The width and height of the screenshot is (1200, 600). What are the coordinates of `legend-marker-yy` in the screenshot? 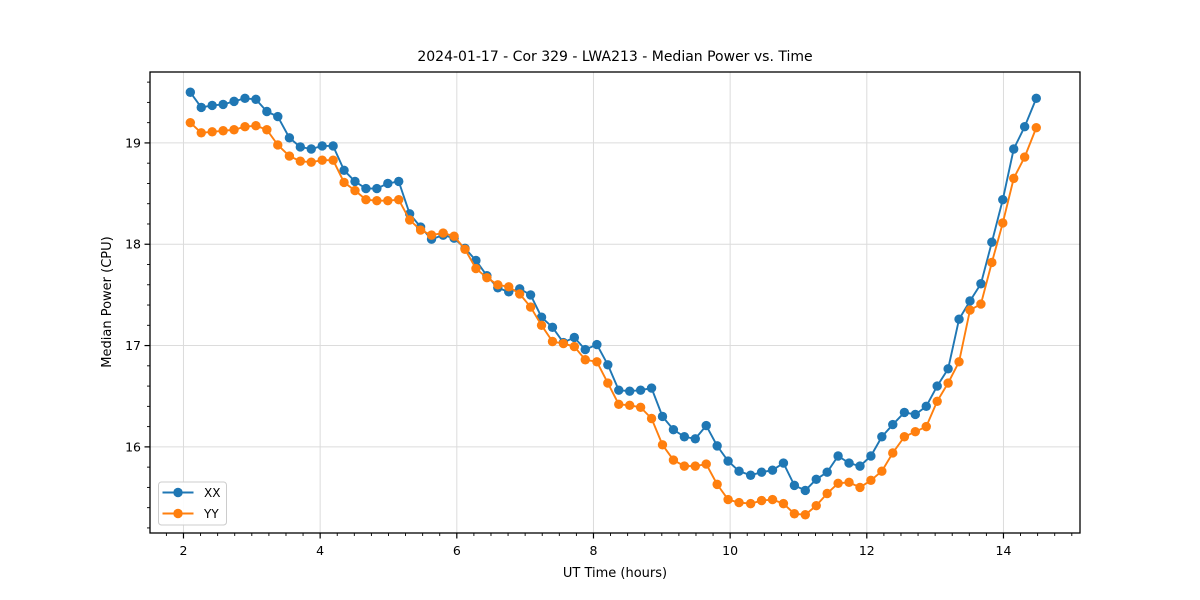 It's located at (178, 513).